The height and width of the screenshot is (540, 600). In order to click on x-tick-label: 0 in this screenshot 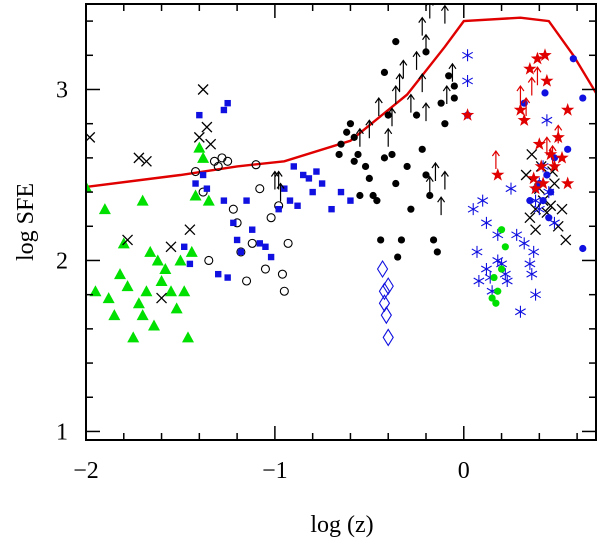, I will do `click(464, 471)`.